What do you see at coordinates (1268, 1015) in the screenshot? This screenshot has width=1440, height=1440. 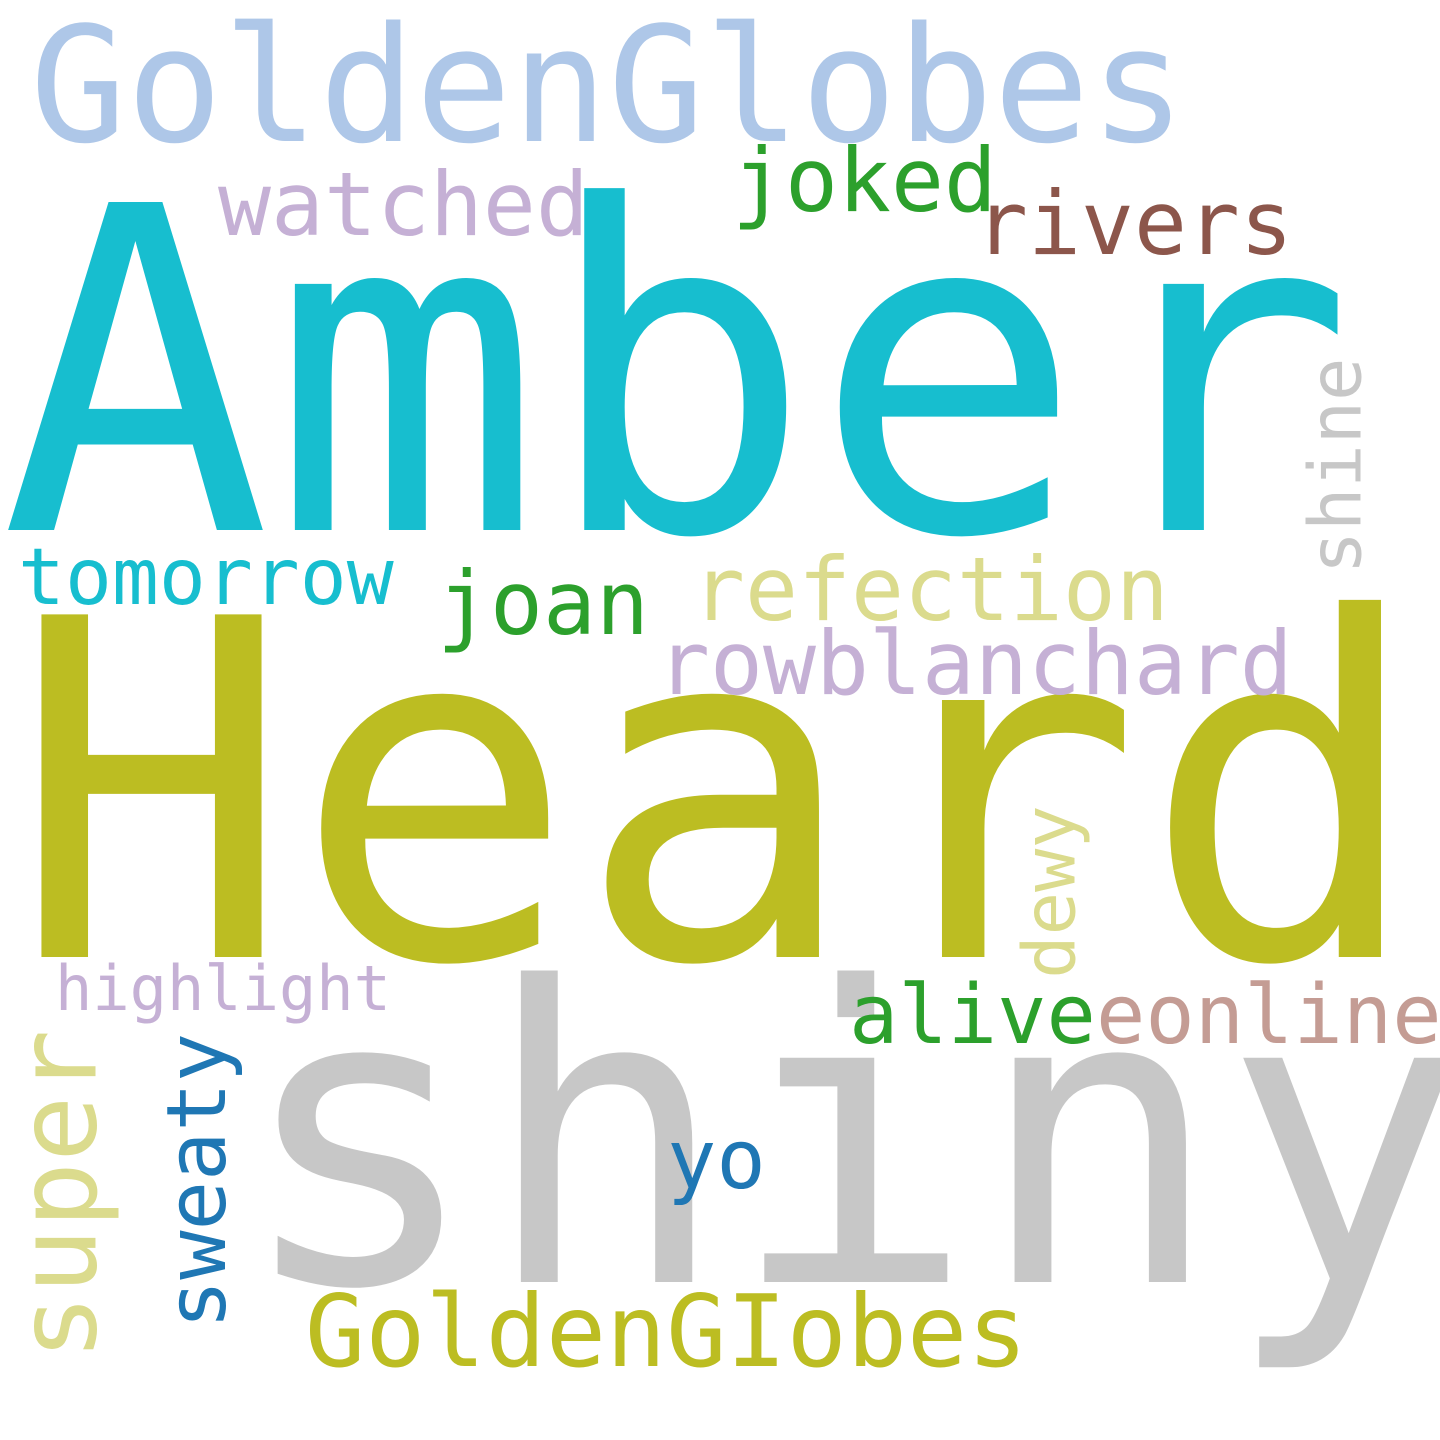 I see `word-eonline: eonline` at bounding box center [1268, 1015].